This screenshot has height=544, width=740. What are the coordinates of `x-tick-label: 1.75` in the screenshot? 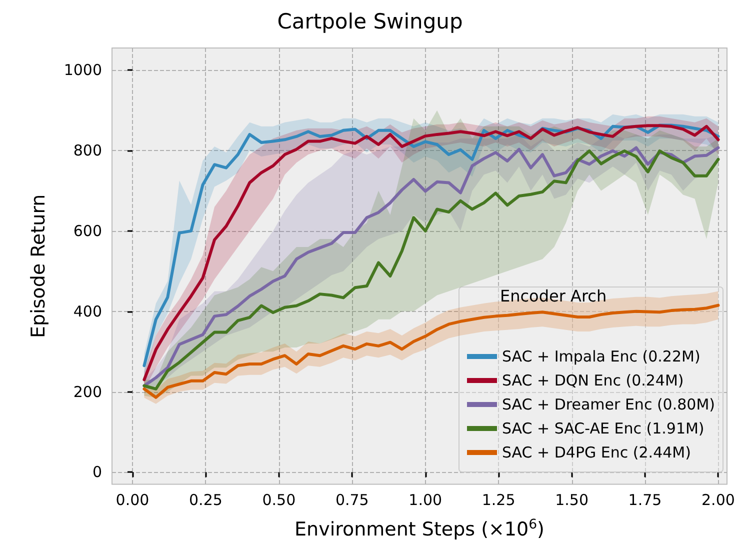 It's located at (645, 499).